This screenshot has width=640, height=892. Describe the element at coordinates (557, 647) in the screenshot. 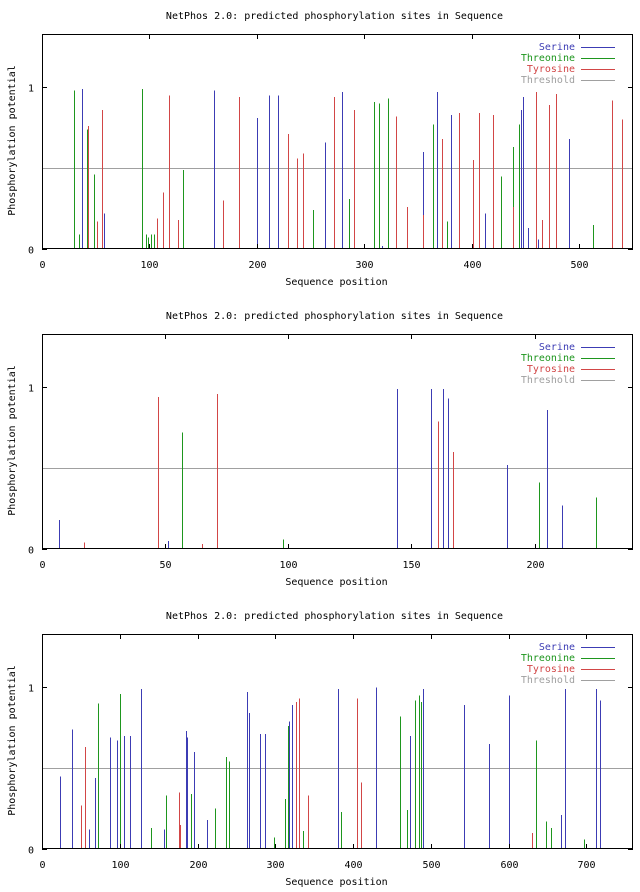

I see `chart-3-legend-label-serine: Serine` at that location.